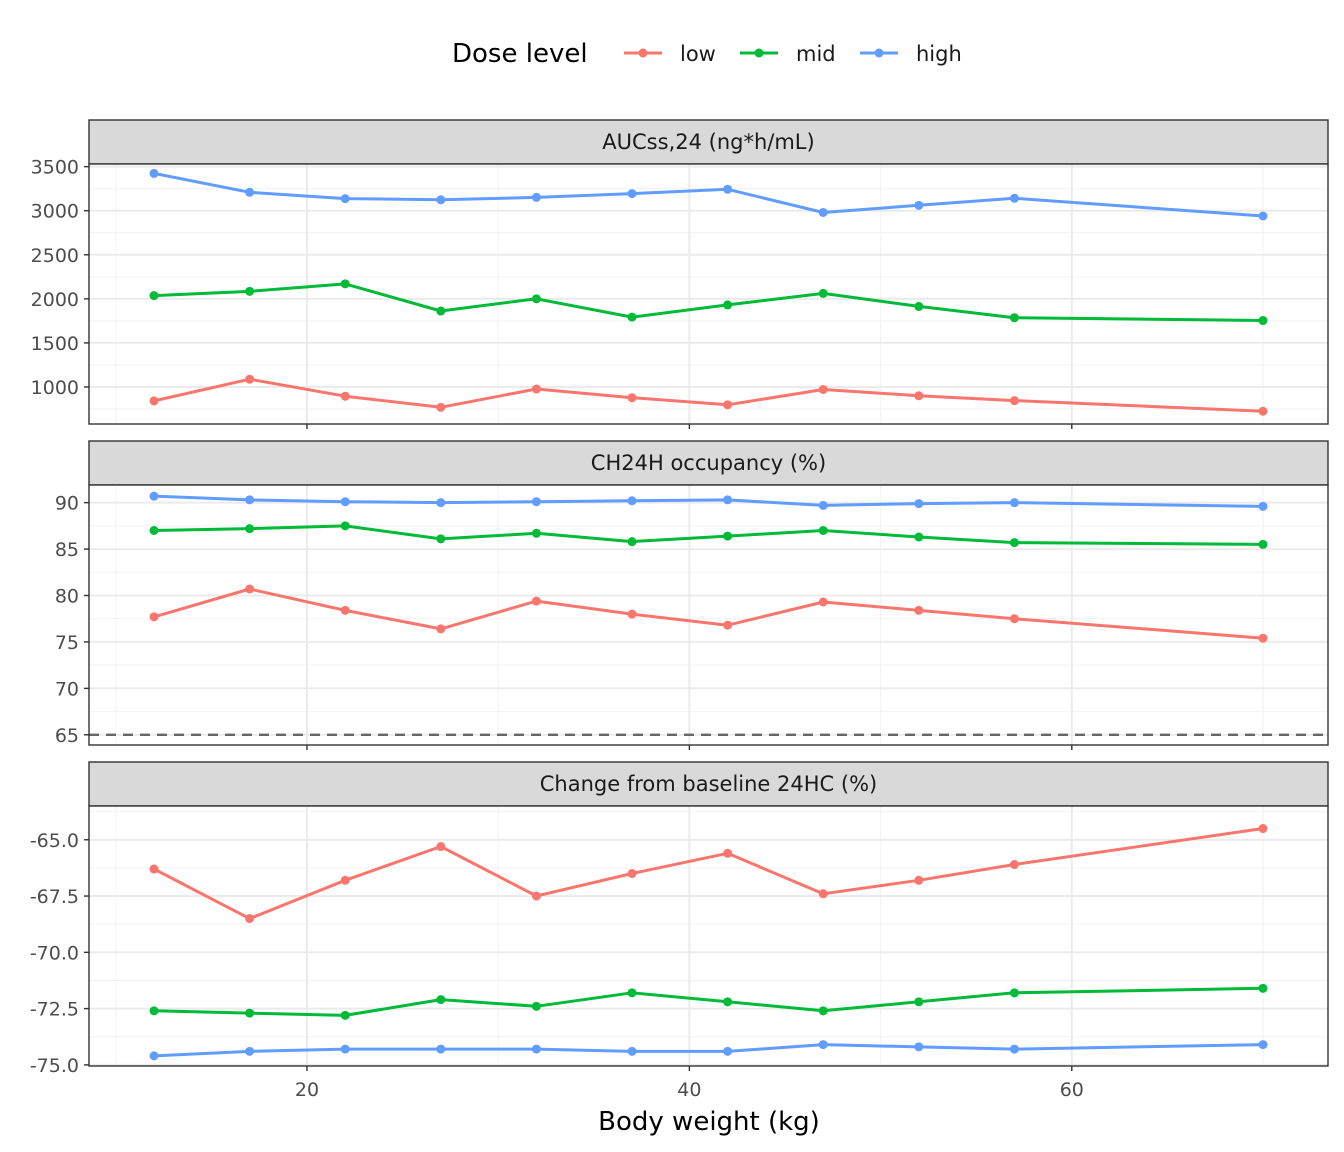  I want to click on legend-key-point-mid, so click(759, 53).